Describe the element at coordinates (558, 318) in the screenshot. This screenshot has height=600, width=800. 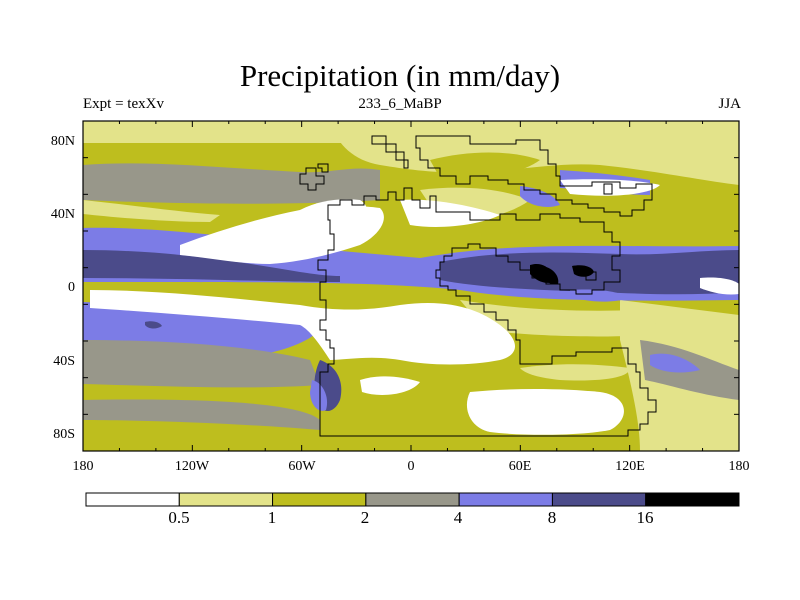
I see `south-tethys-pale` at that location.